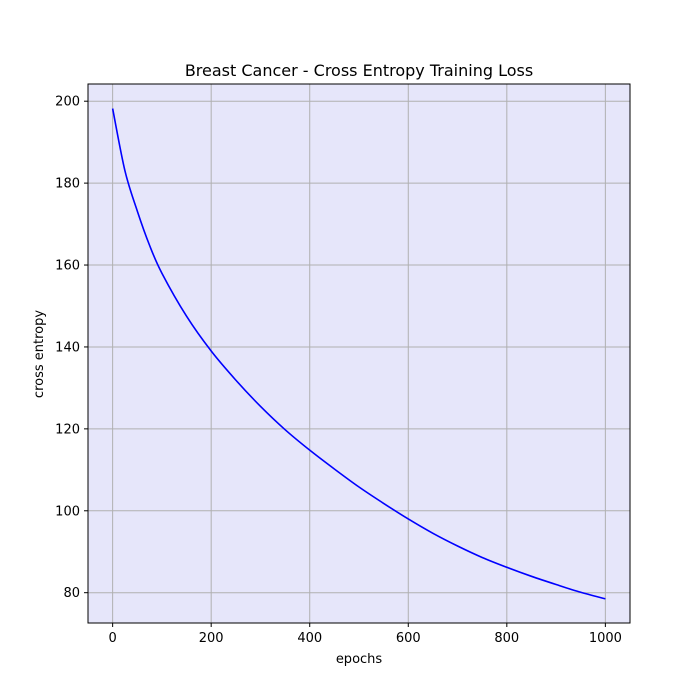 This screenshot has width=700, height=700. Describe the element at coordinates (408, 638) in the screenshot. I see `x-tick-label: 600` at that location.